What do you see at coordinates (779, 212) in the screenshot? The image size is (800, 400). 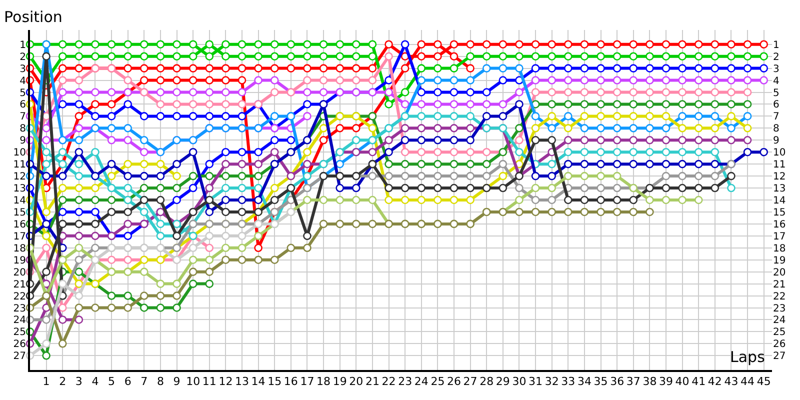 I see `y2-tick-label: 15` at bounding box center [779, 212].